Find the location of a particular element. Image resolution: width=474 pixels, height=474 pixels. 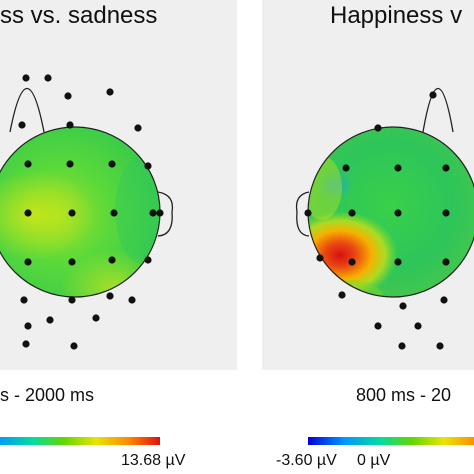

right-colorbar-min-label: -3.60 µV is located at coordinates (306, 460).